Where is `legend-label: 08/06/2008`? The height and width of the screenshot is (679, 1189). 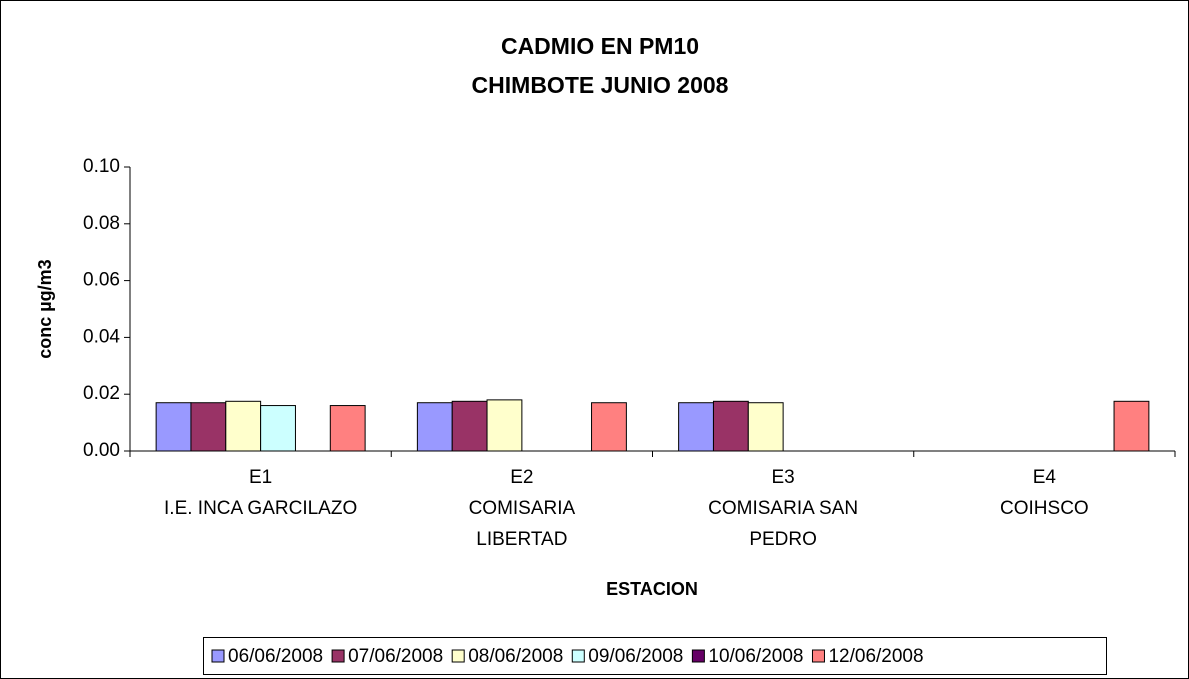 legend-label: 08/06/2008 is located at coordinates (515, 656).